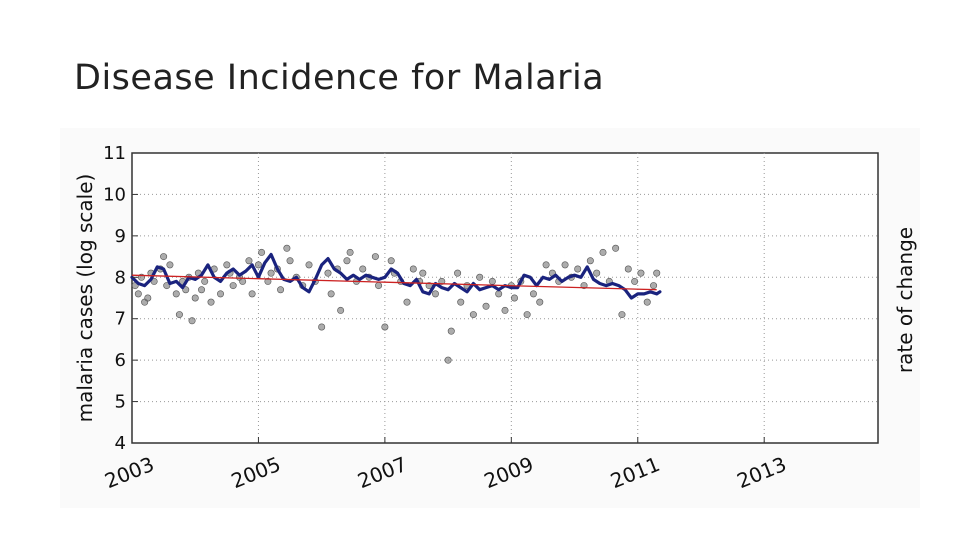 The width and height of the screenshot is (960, 540). Describe the element at coordinates (120, 277) in the screenshot. I see `y-tick-label: 8` at that location.